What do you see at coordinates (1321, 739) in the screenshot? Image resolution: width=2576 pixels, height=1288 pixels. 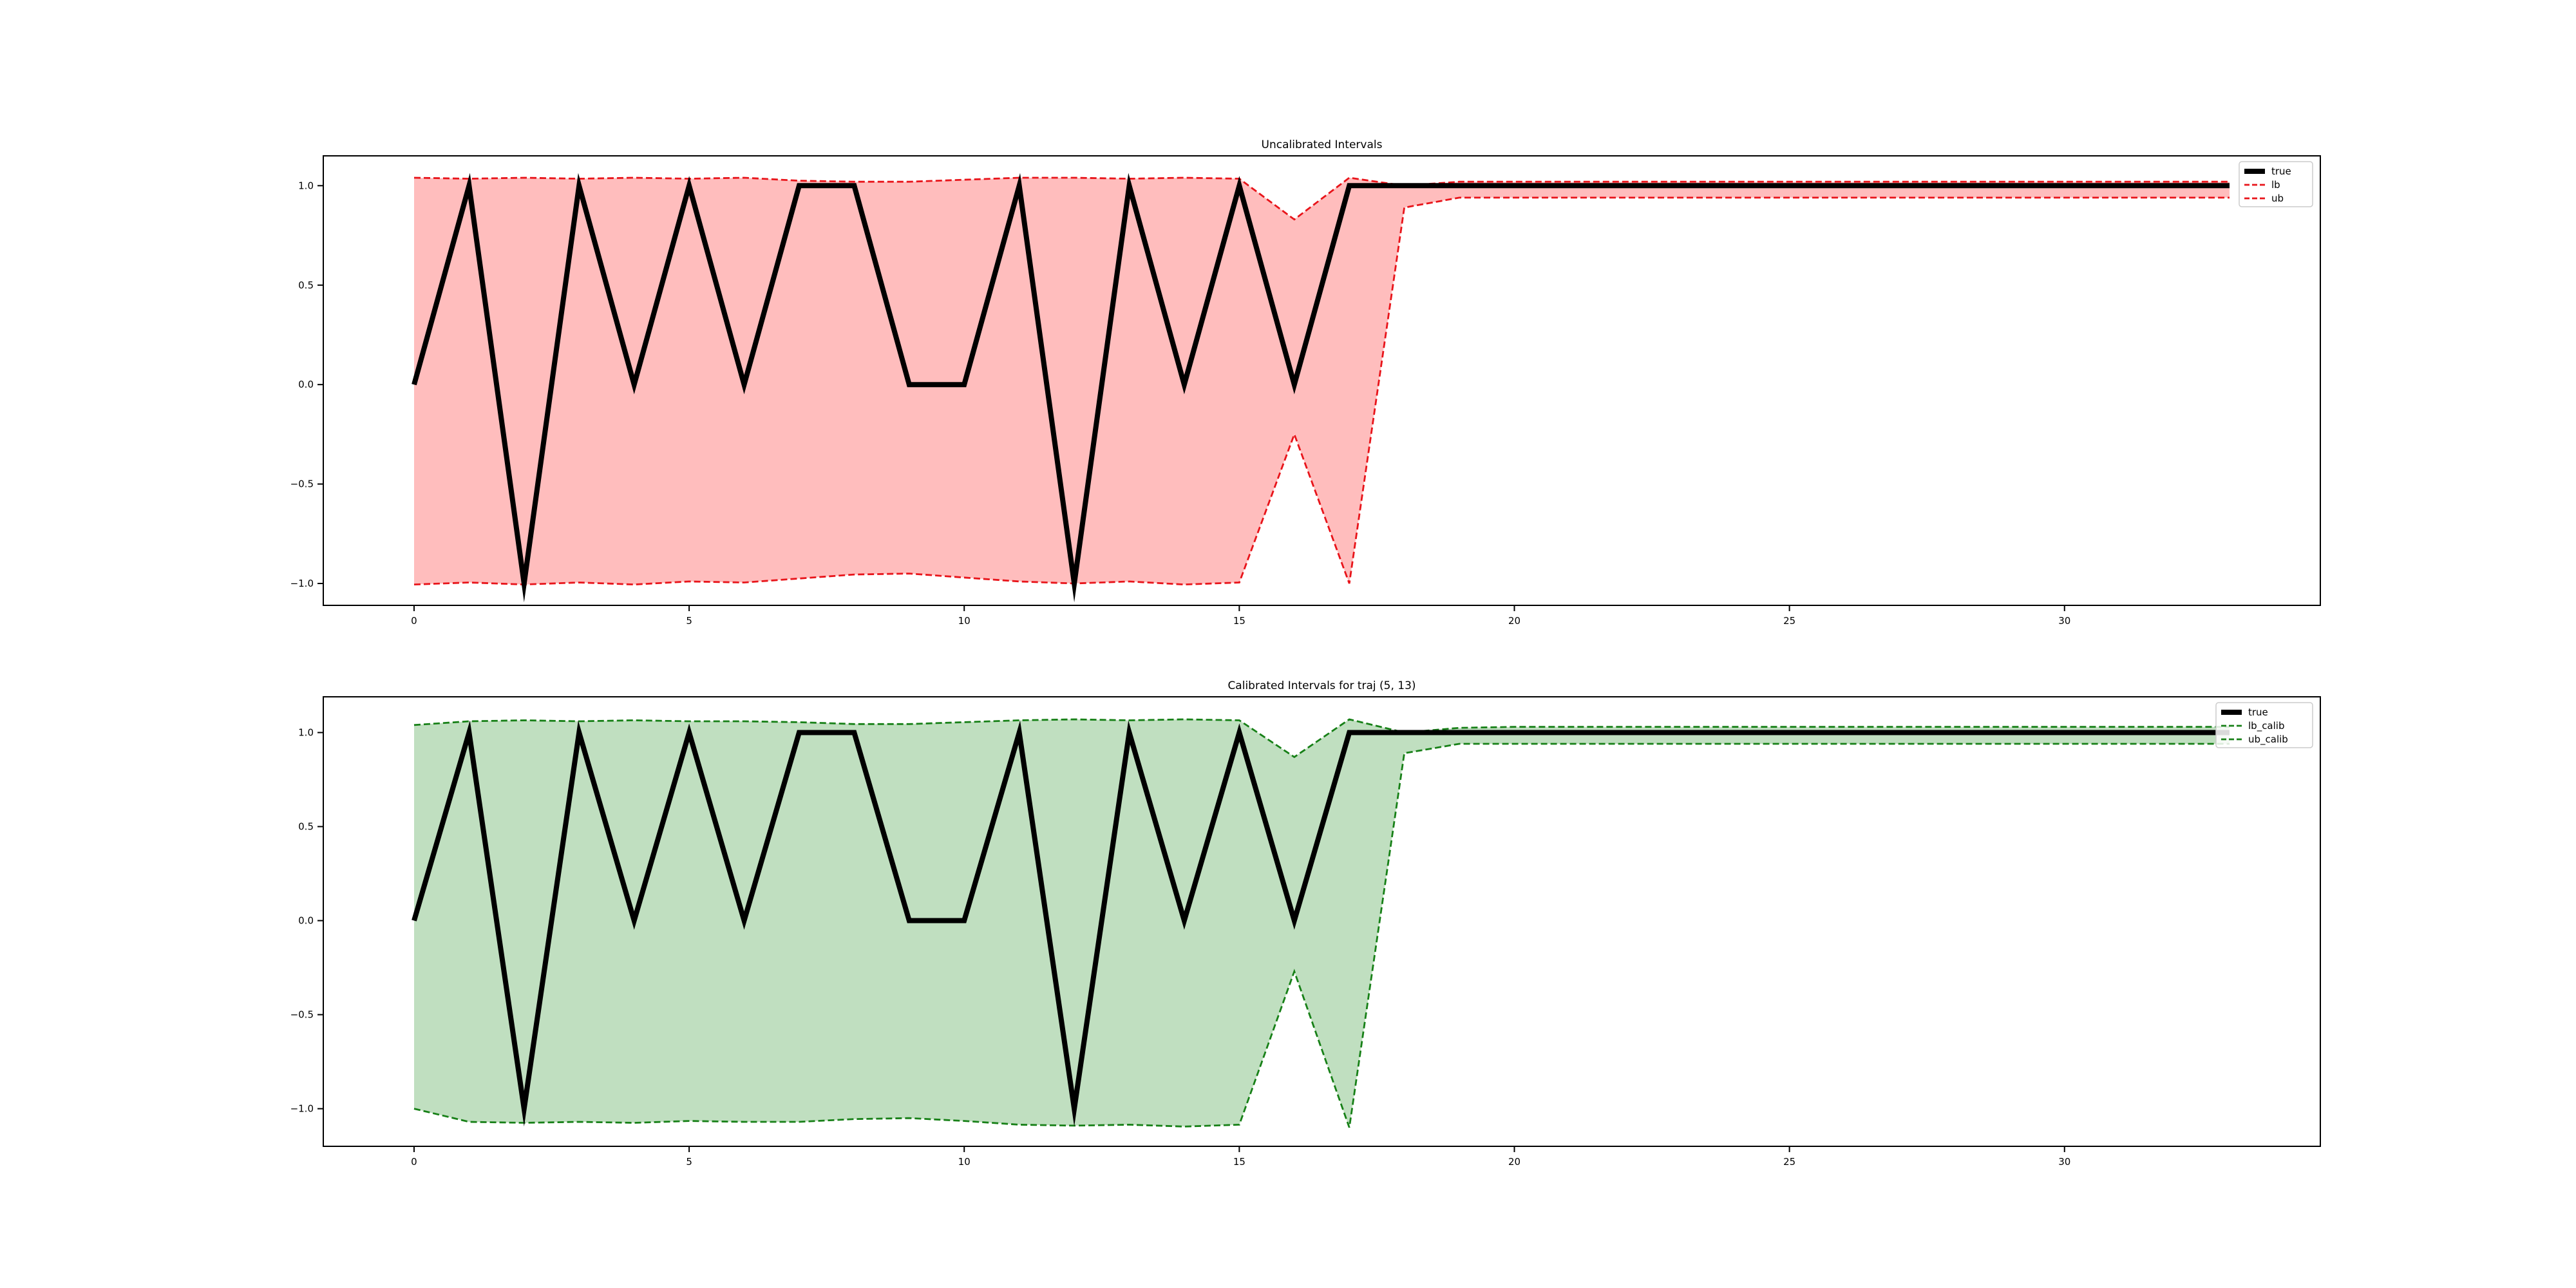 I see `series-line-lb_calib` at bounding box center [1321, 739].